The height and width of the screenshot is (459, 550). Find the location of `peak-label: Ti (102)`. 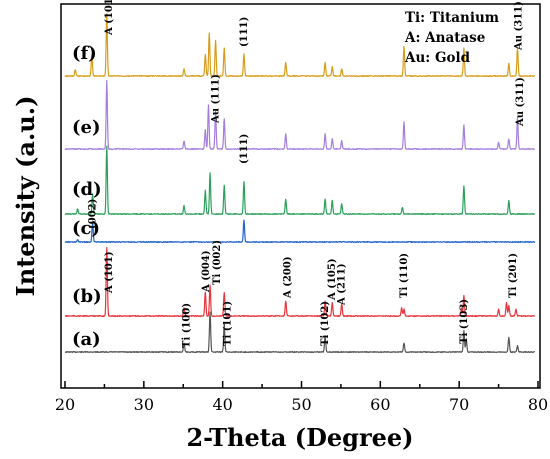

peak-label: Ti (102) is located at coordinates (325, 323).